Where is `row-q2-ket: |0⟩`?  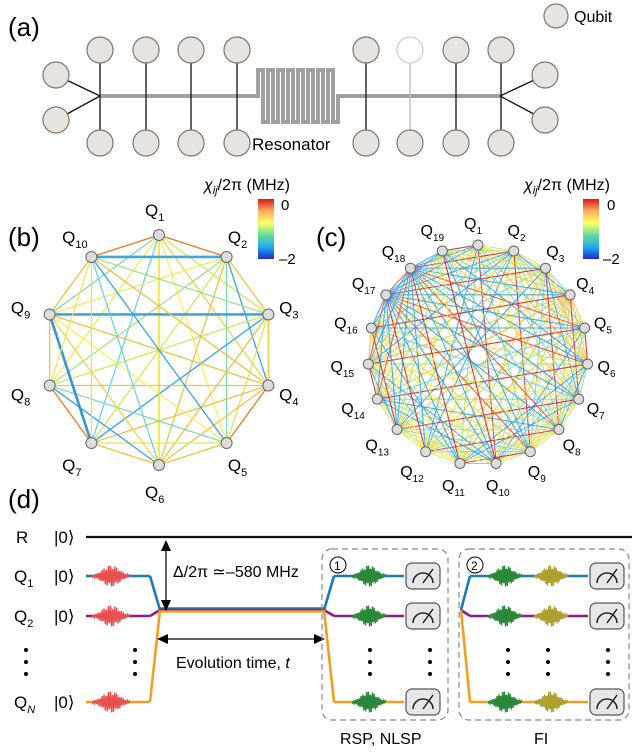 row-q2-ket: |0⟩ is located at coordinates (64, 616).